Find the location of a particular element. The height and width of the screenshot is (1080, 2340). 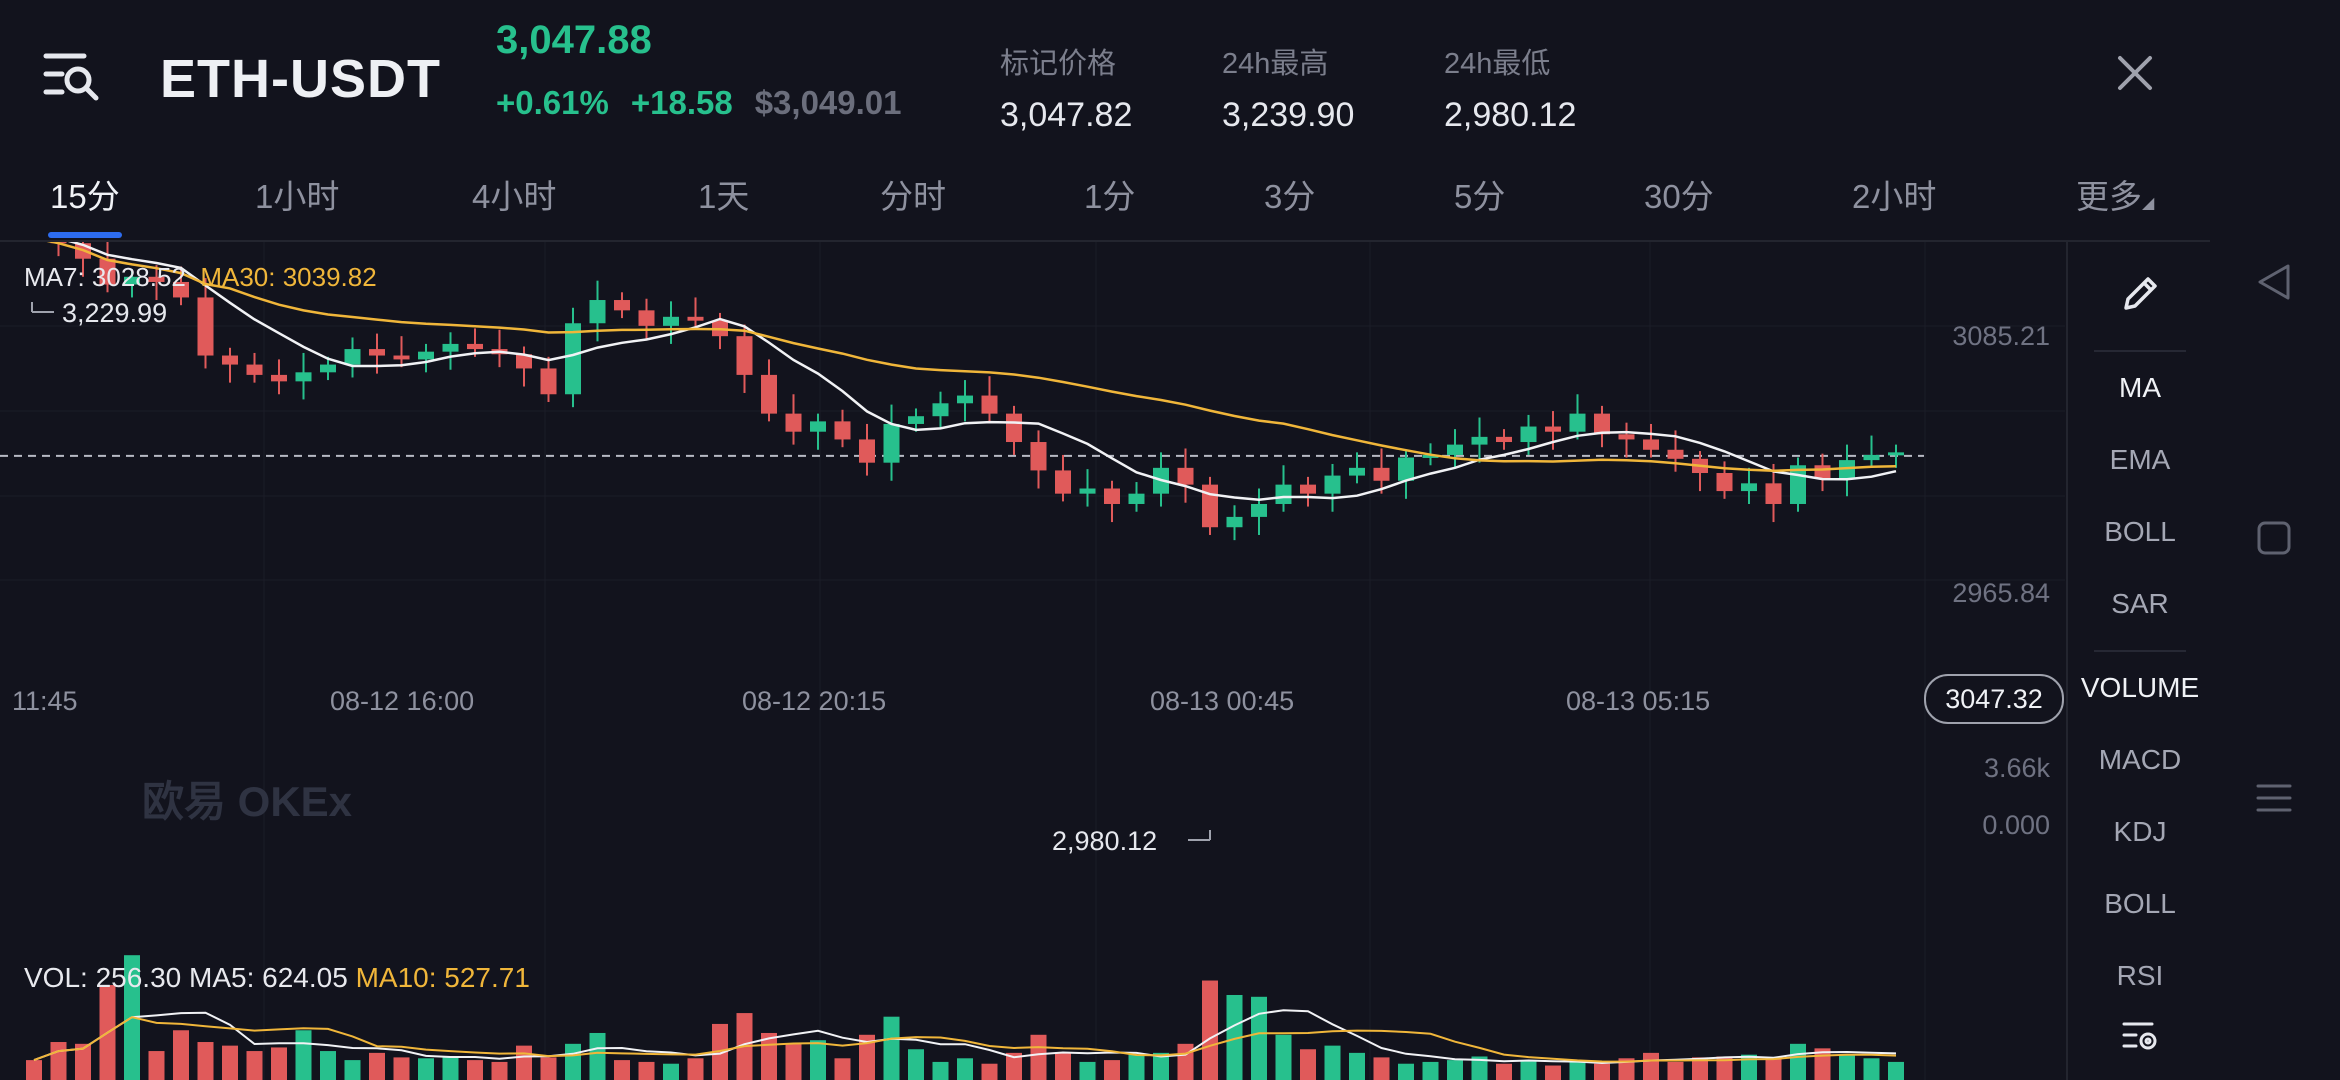

volume-bars is located at coordinates (965, 1017).